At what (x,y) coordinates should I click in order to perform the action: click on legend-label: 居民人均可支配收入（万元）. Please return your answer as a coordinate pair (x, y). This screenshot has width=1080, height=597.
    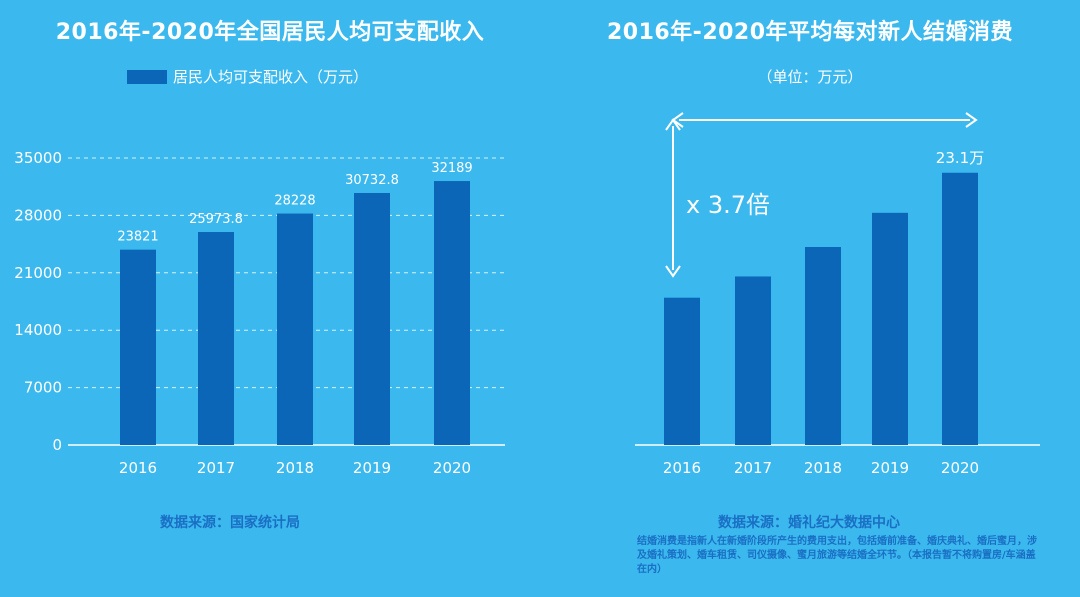
    Looking at the image, I should click on (271, 77).